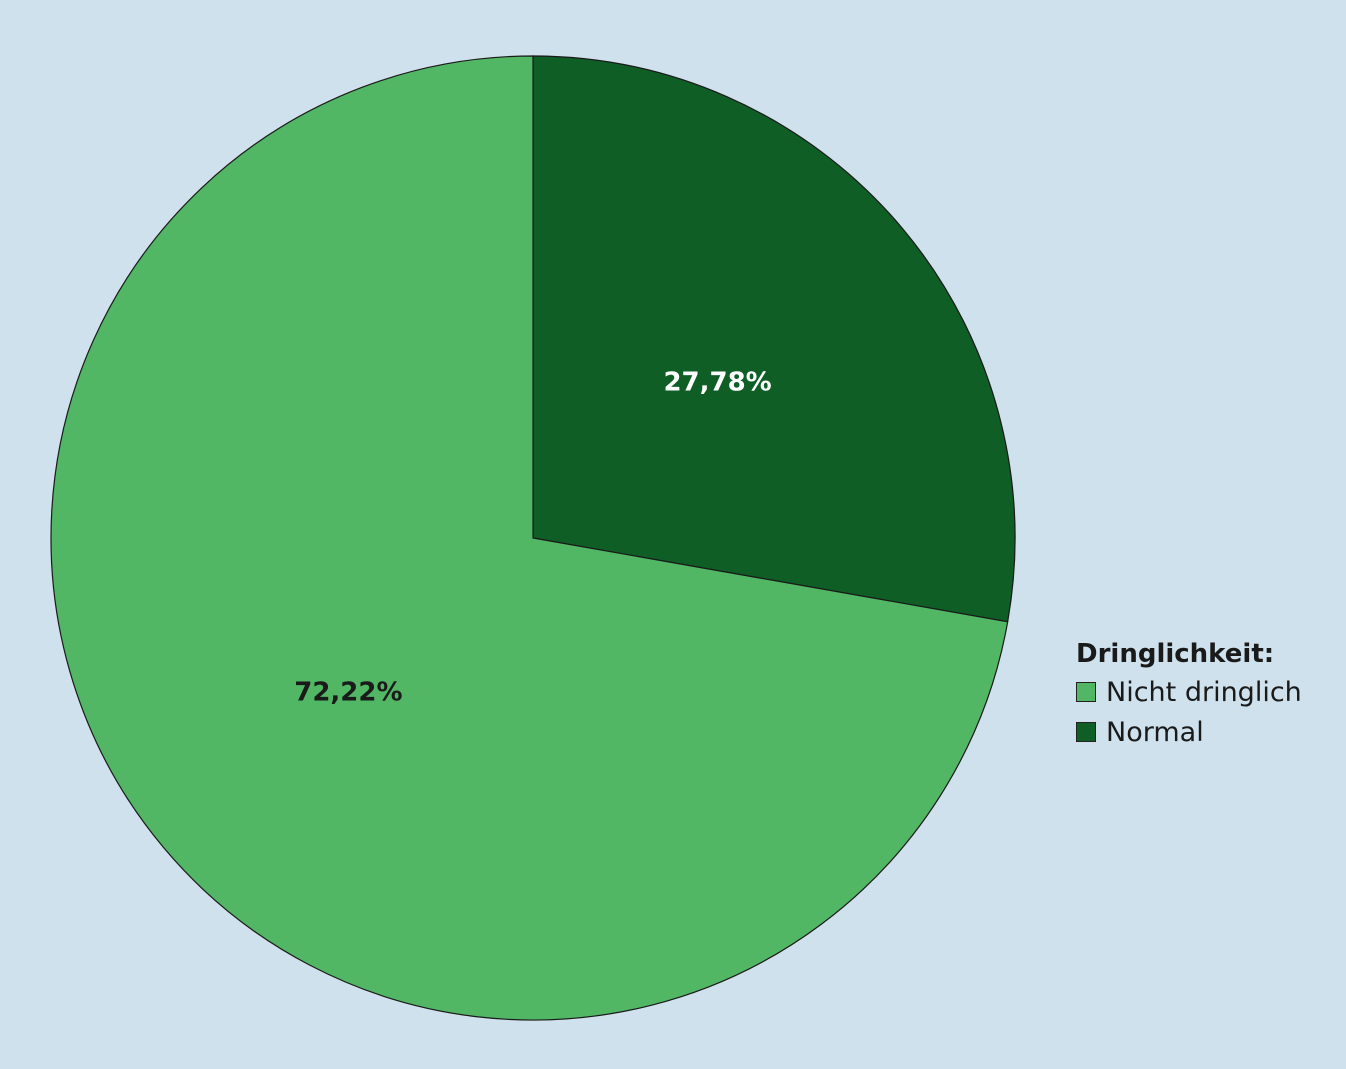  I want to click on legend-swatch-nicht-dringlich, so click(1086, 692).